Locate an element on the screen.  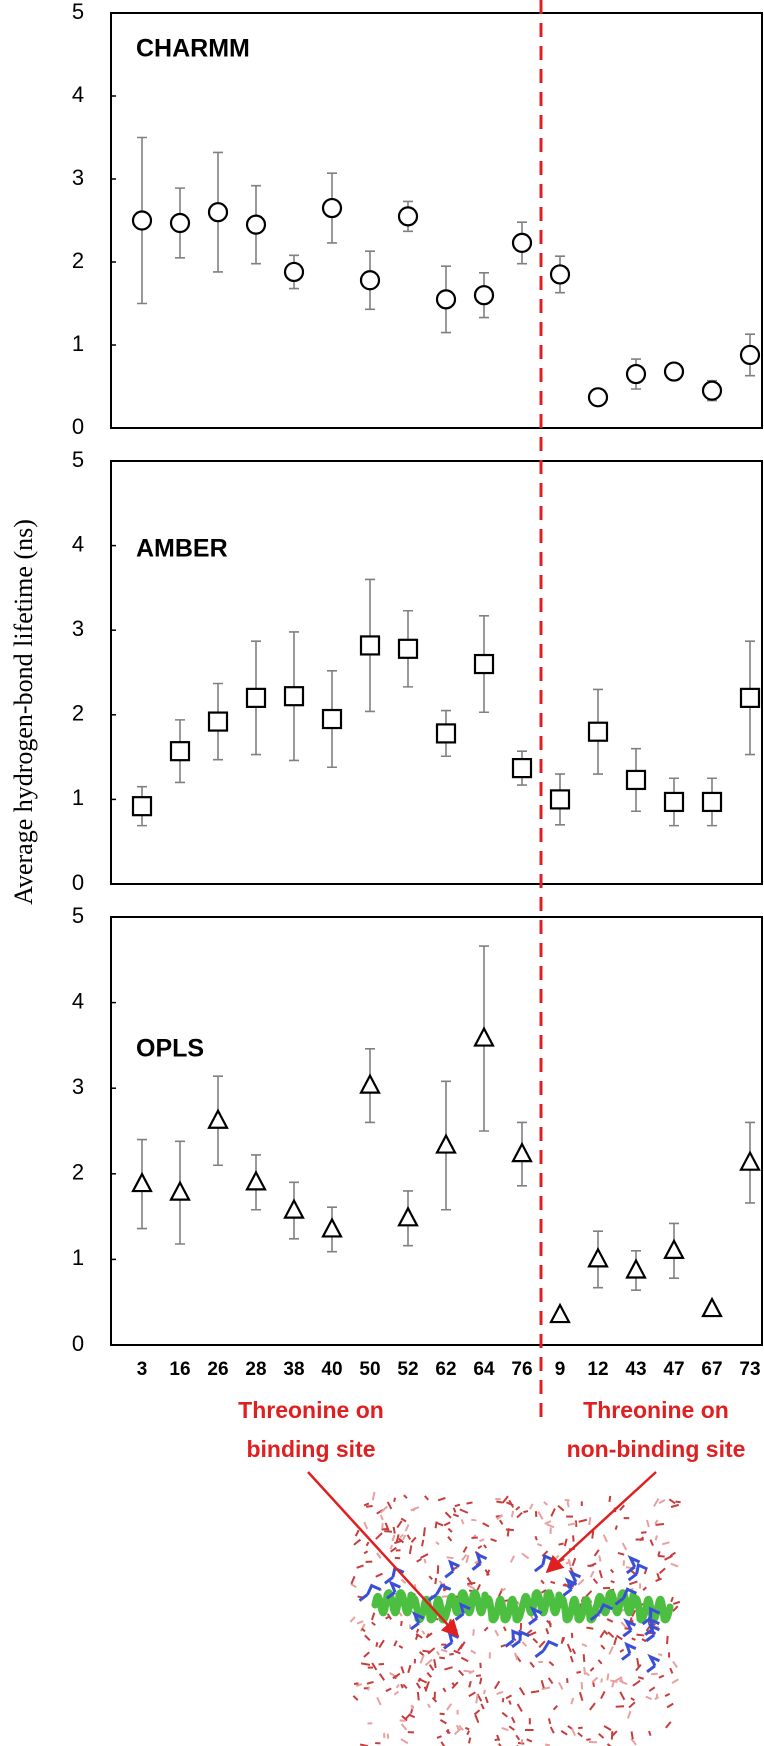
y-tick-label: 2 is located at coordinates (78, 713).